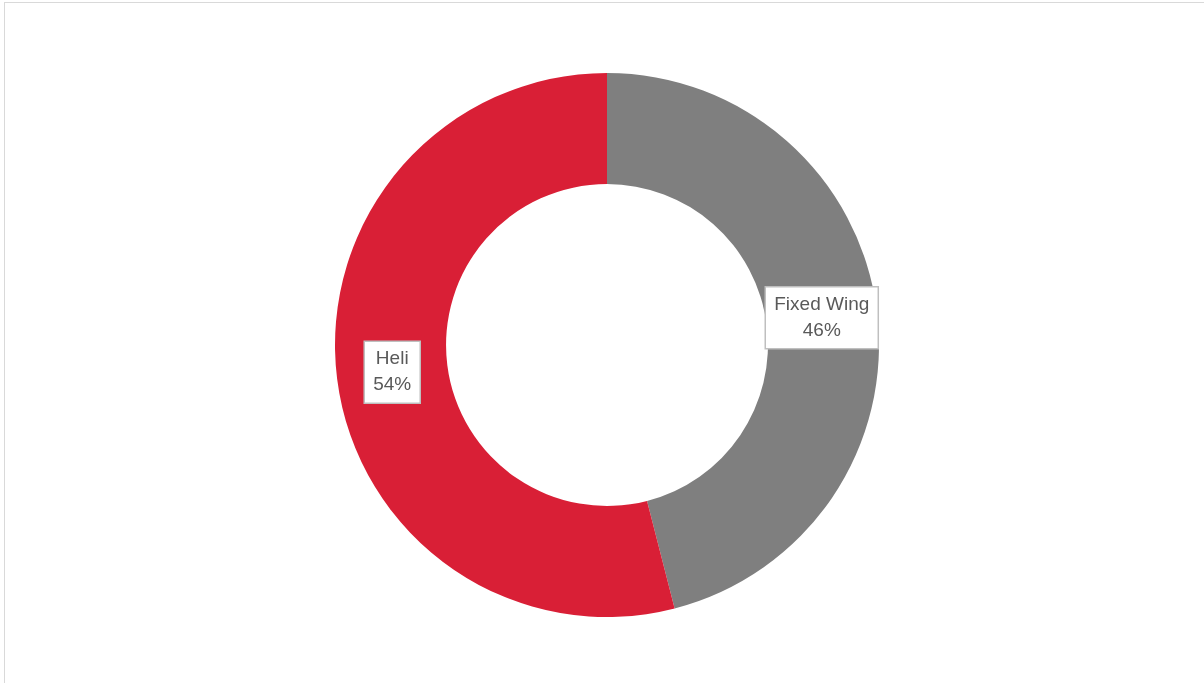 Image resolution: width=1204 pixels, height=683 pixels. Describe the element at coordinates (392, 384) in the screenshot. I see `data-label: 54%` at that location.